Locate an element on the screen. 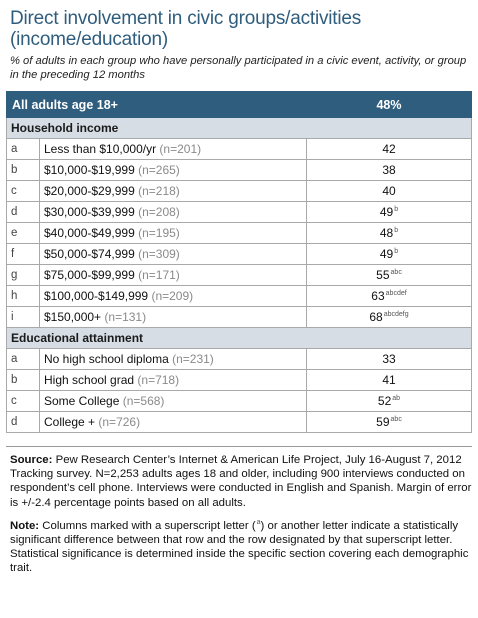 The image size is (478, 618). row-value-cell: 59abc is located at coordinates (389, 422).